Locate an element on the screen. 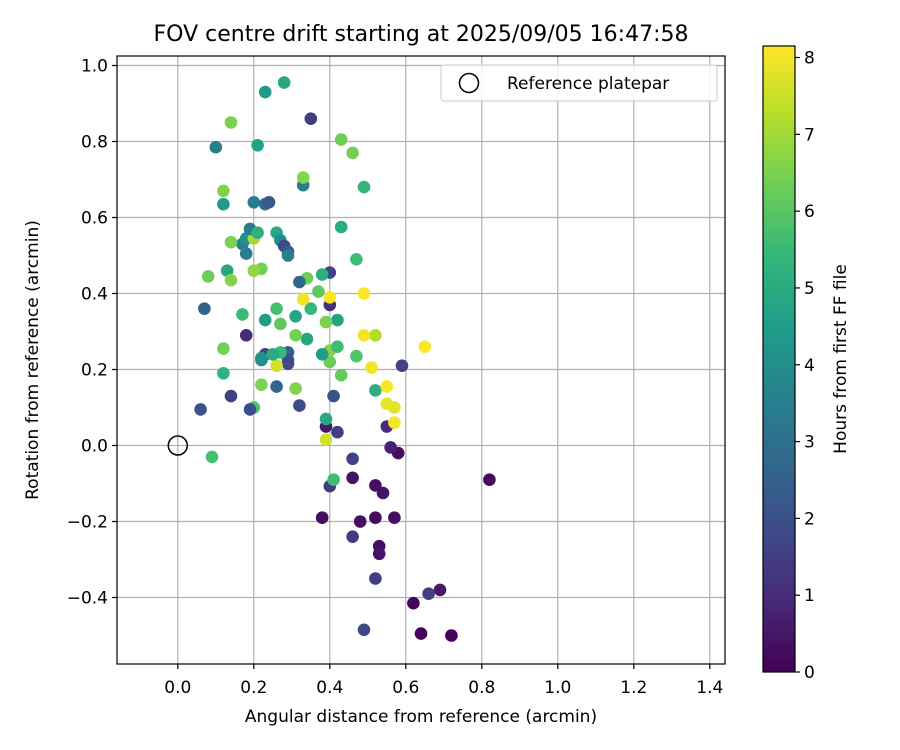  y-axis-label: Rotation from reference (arcmin) is located at coordinates (33, 360).